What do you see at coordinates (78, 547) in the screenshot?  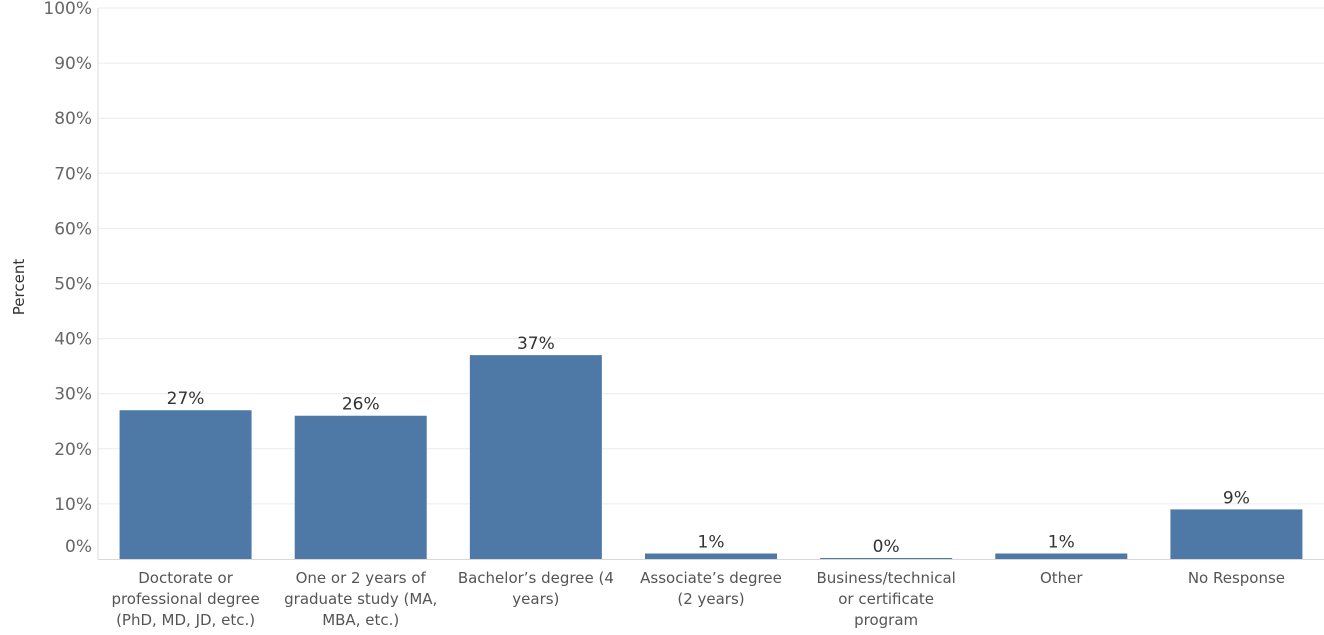 I see `y-tick-label: 0%` at bounding box center [78, 547].